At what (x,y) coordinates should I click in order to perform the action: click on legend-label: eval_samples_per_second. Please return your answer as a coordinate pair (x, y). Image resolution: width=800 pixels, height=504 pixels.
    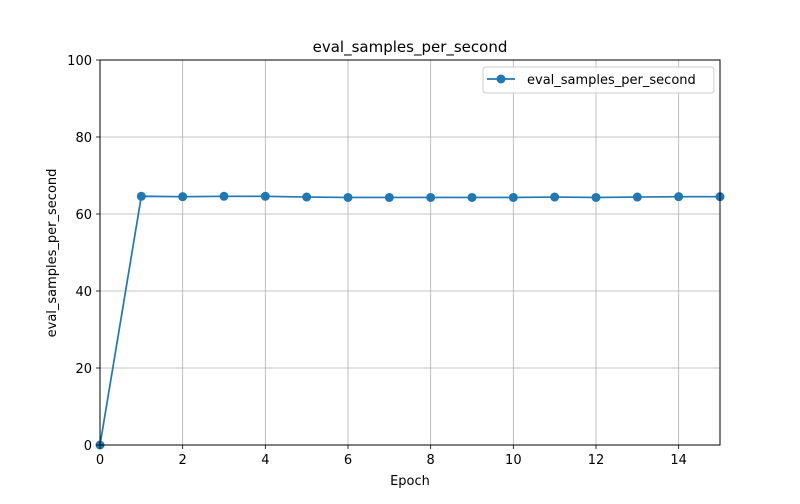
    Looking at the image, I should click on (611, 80).